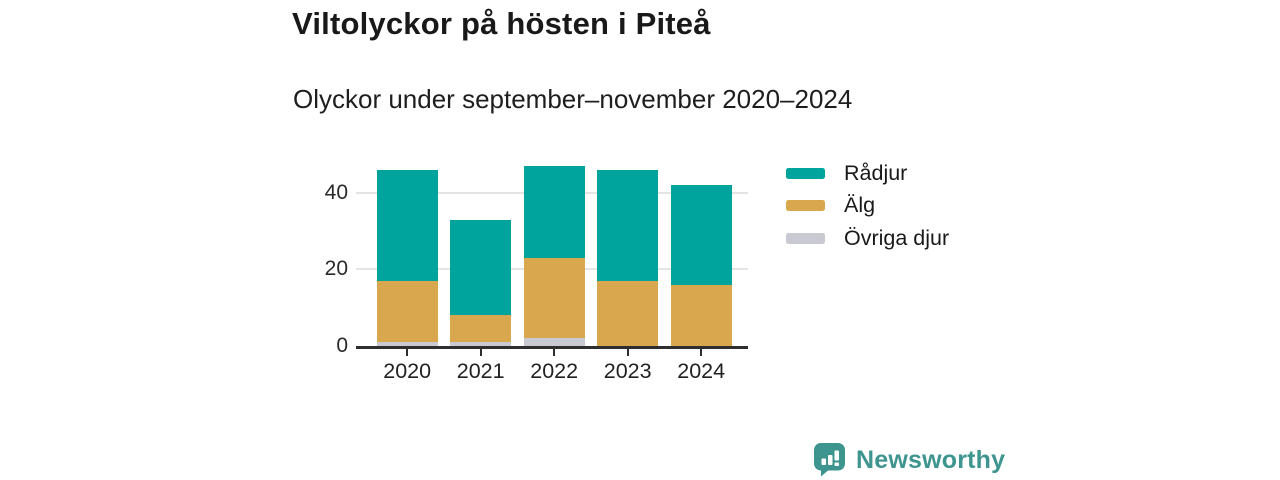 The height and width of the screenshot is (480, 1280). What do you see at coordinates (860, 205) in the screenshot?
I see `legend-label-Älg: Älg` at bounding box center [860, 205].